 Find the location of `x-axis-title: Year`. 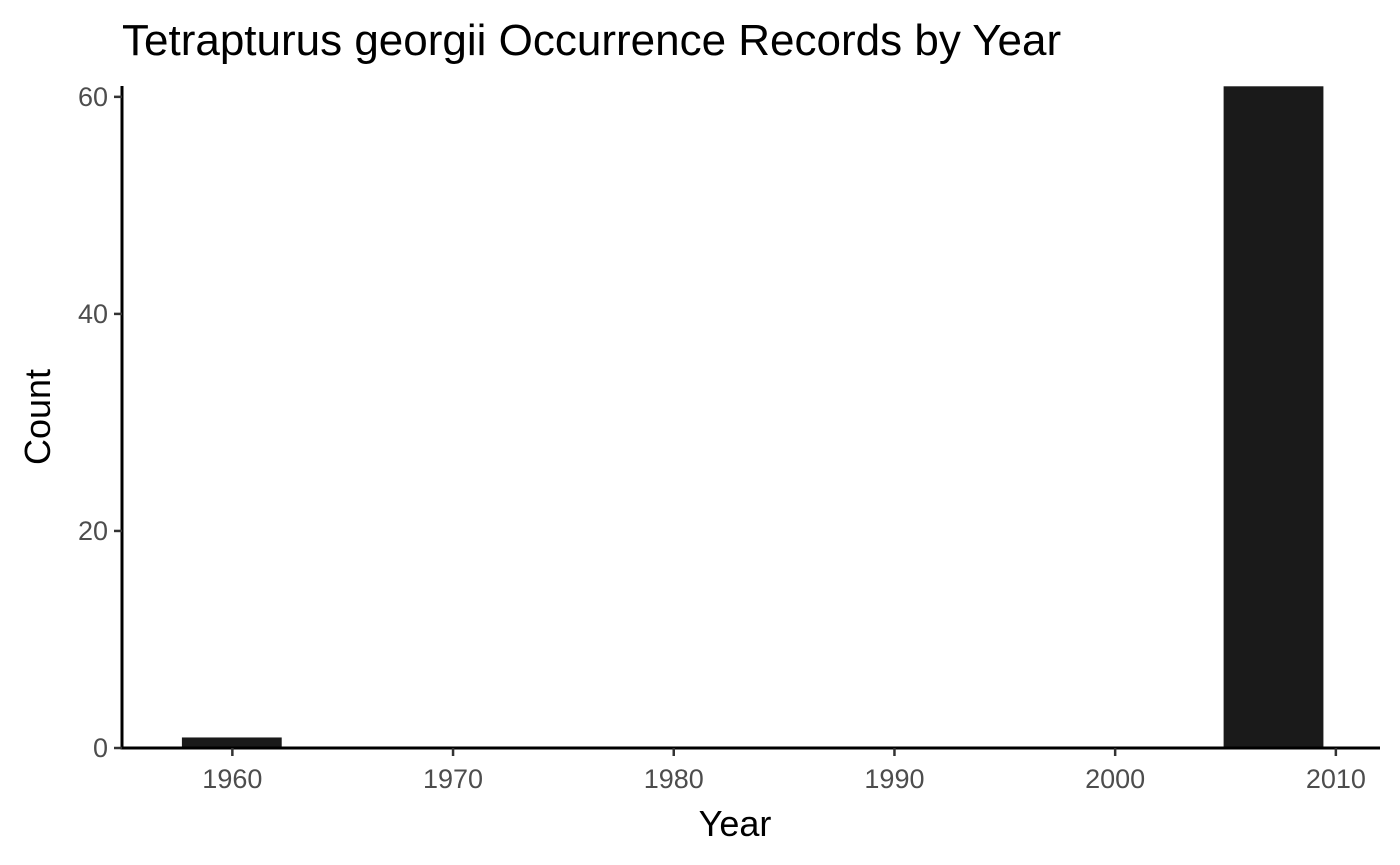

x-axis-title: Year is located at coordinates (735, 823).